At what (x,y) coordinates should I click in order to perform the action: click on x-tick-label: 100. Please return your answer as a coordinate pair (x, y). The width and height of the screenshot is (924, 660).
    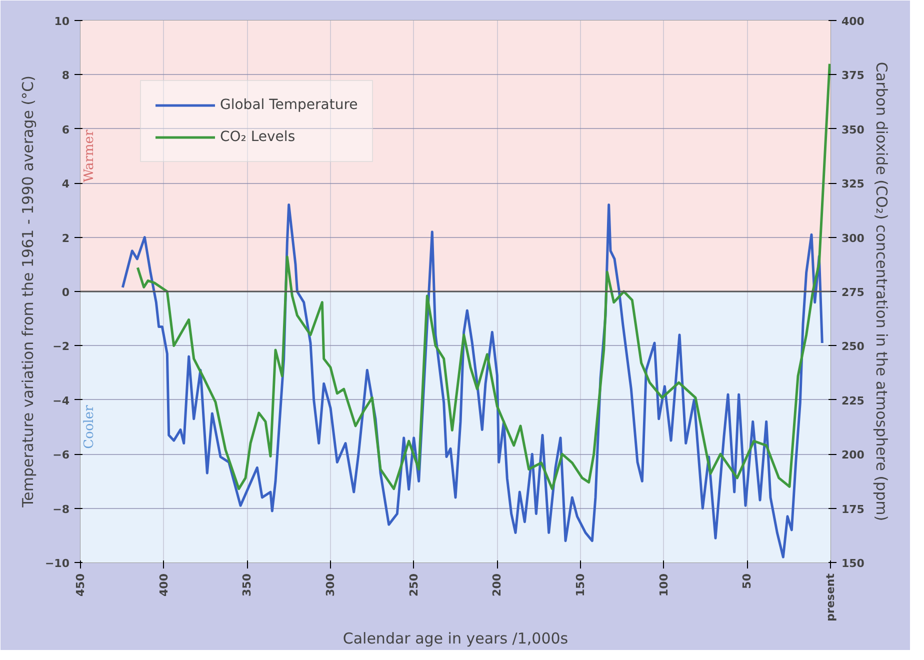
    Looking at the image, I should click on (663, 584).